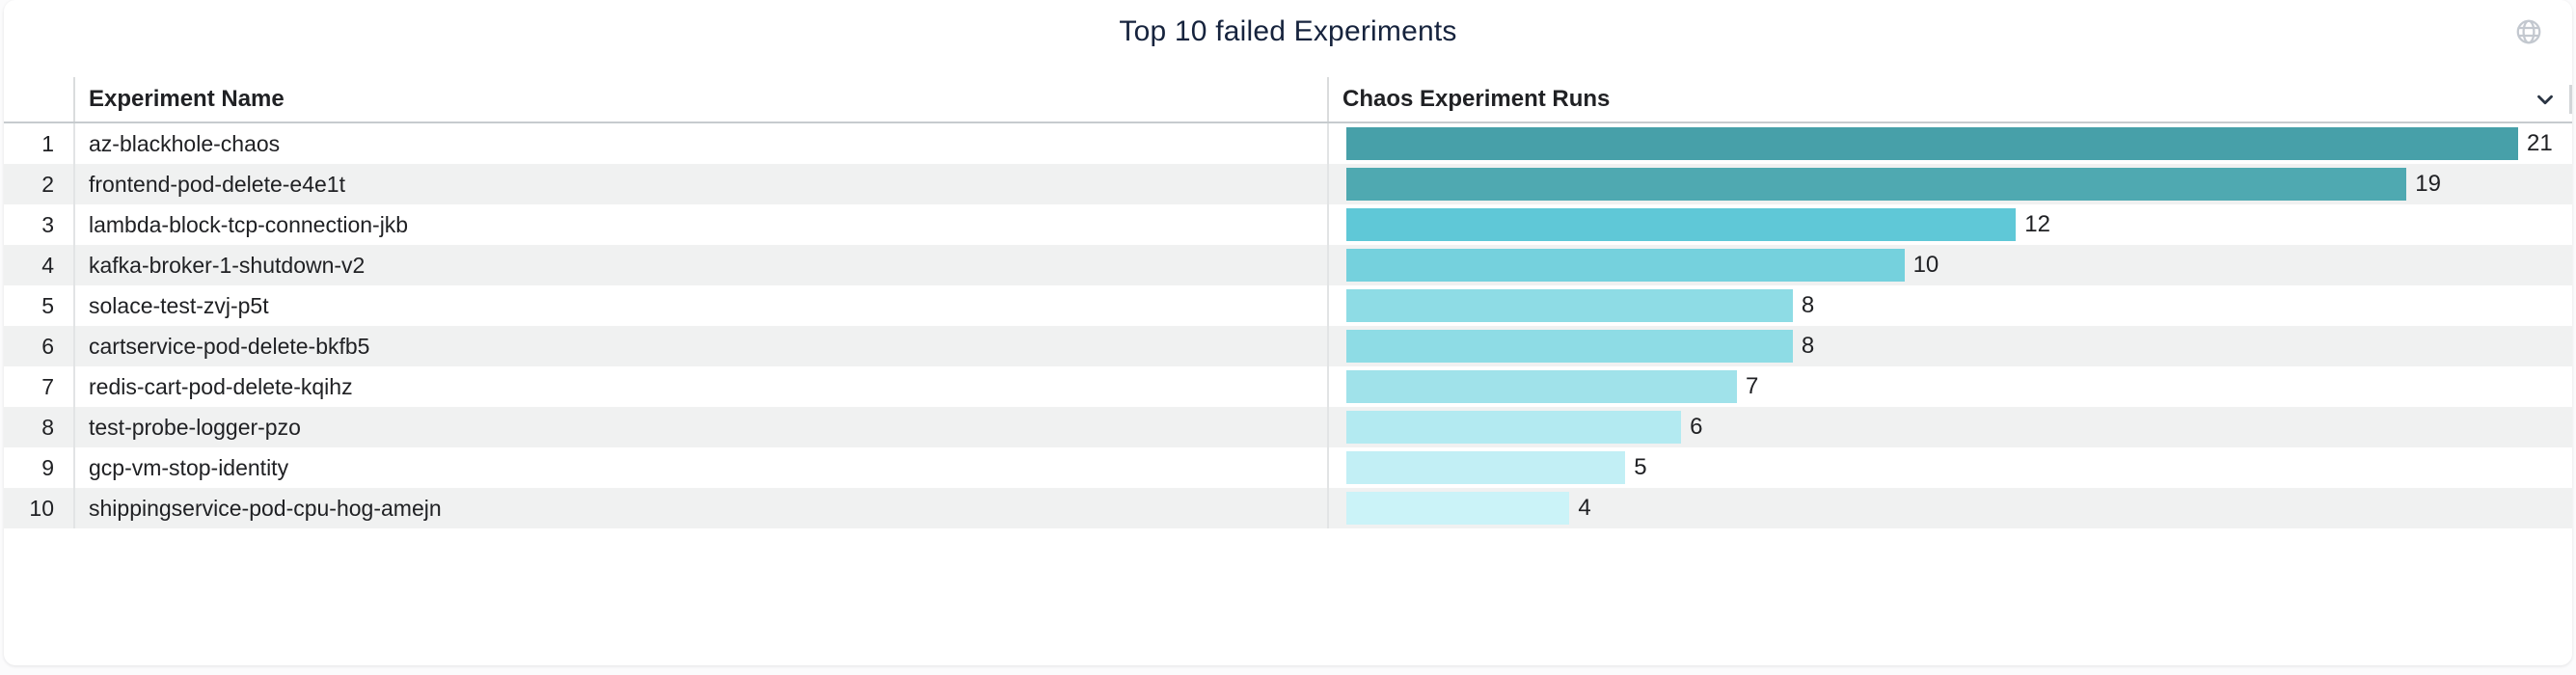  What do you see at coordinates (2545, 99) in the screenshot?
I see `chevron-down-icon` at bounding box center [2545, 99].